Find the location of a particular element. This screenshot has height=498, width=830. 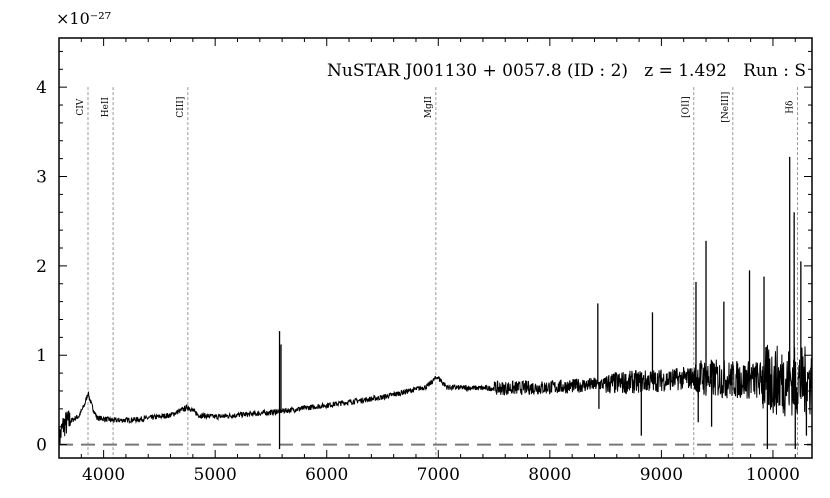

x-tick-label: 7000 is located at coordinates (438, 475).